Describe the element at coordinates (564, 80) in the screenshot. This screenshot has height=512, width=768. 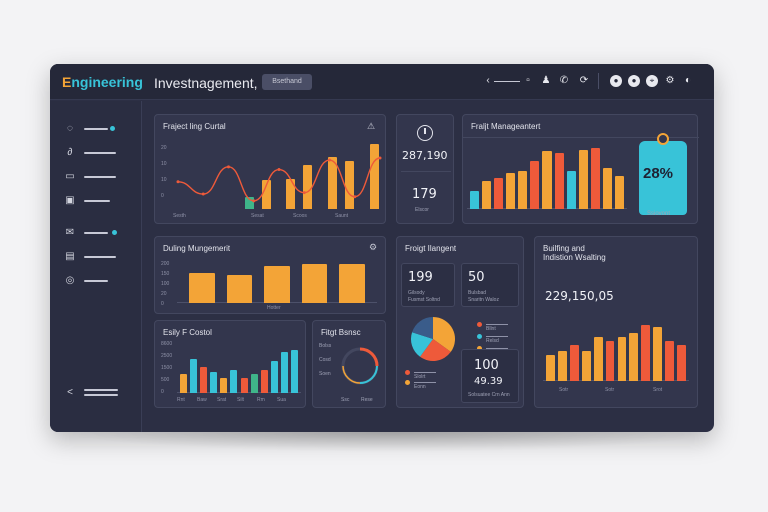
I see `phone-icon: ✆` at that location.